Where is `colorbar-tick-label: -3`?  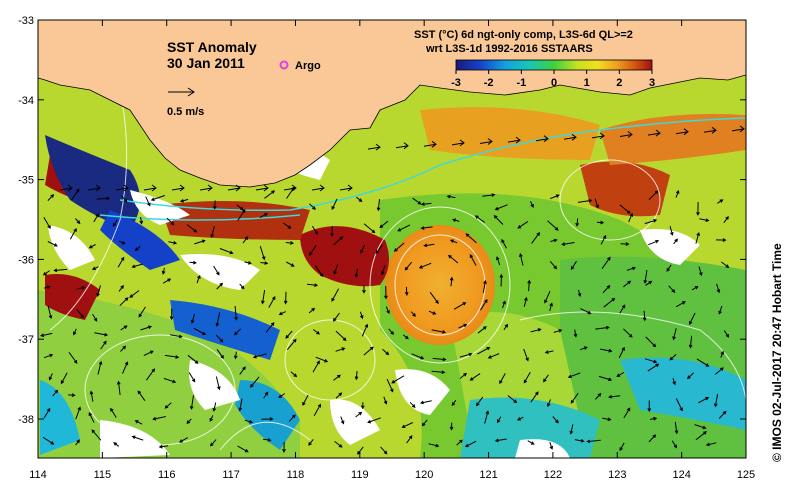
colorbar-tick-label: -3 is located at coordinates (456, 83).